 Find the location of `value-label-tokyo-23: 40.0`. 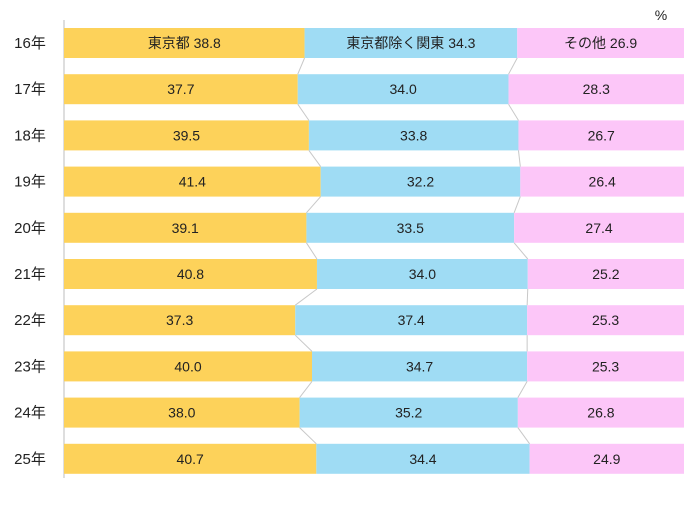

value-label-tokyo-23: 40.0 is located at coordinates (187, 366).